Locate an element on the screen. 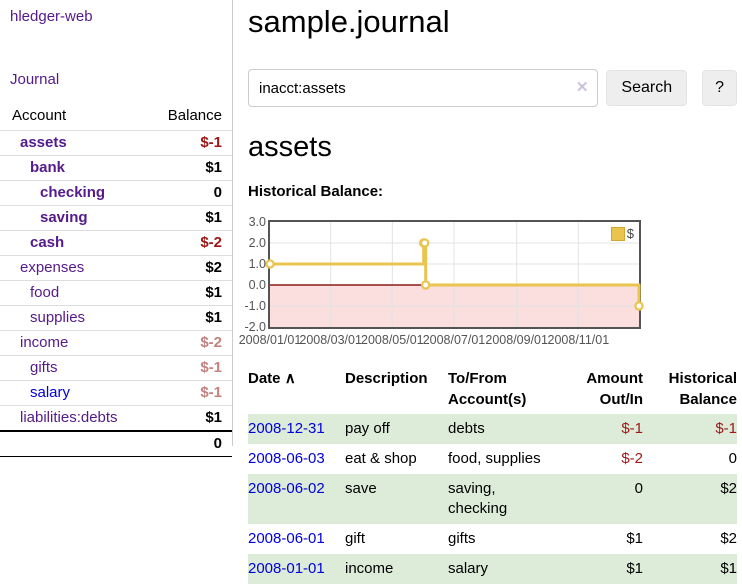 This screenshot has width=742, height=584. transaction-amount: $-1 is located at coordinates (632, 428).